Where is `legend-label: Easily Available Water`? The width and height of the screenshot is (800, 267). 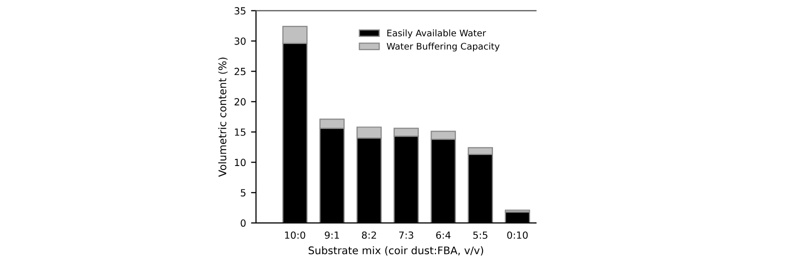 legend-label: Easily Available Water is located at coordinates (436, 33).